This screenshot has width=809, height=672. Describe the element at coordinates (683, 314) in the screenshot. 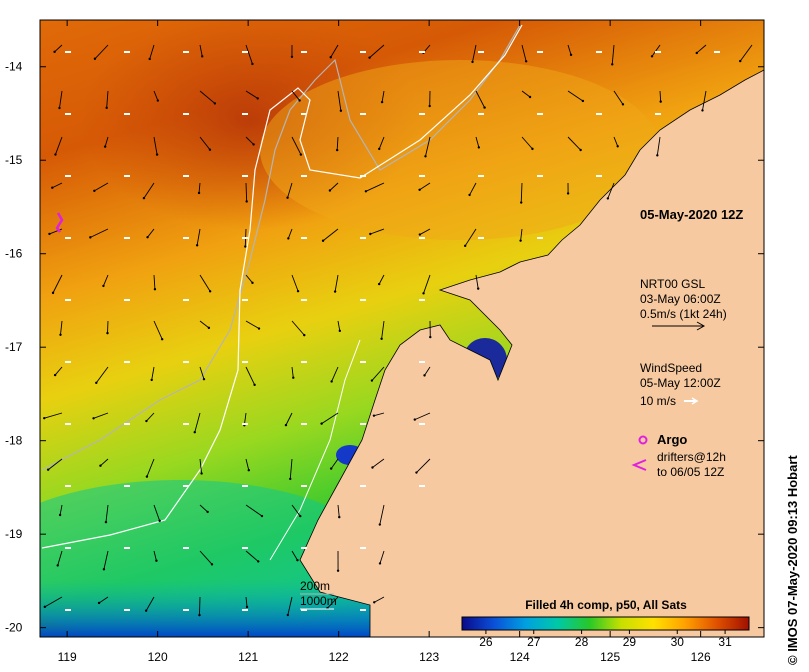

I see `current-scale-label: 0.5m/s (1kt 24h)` at that location.